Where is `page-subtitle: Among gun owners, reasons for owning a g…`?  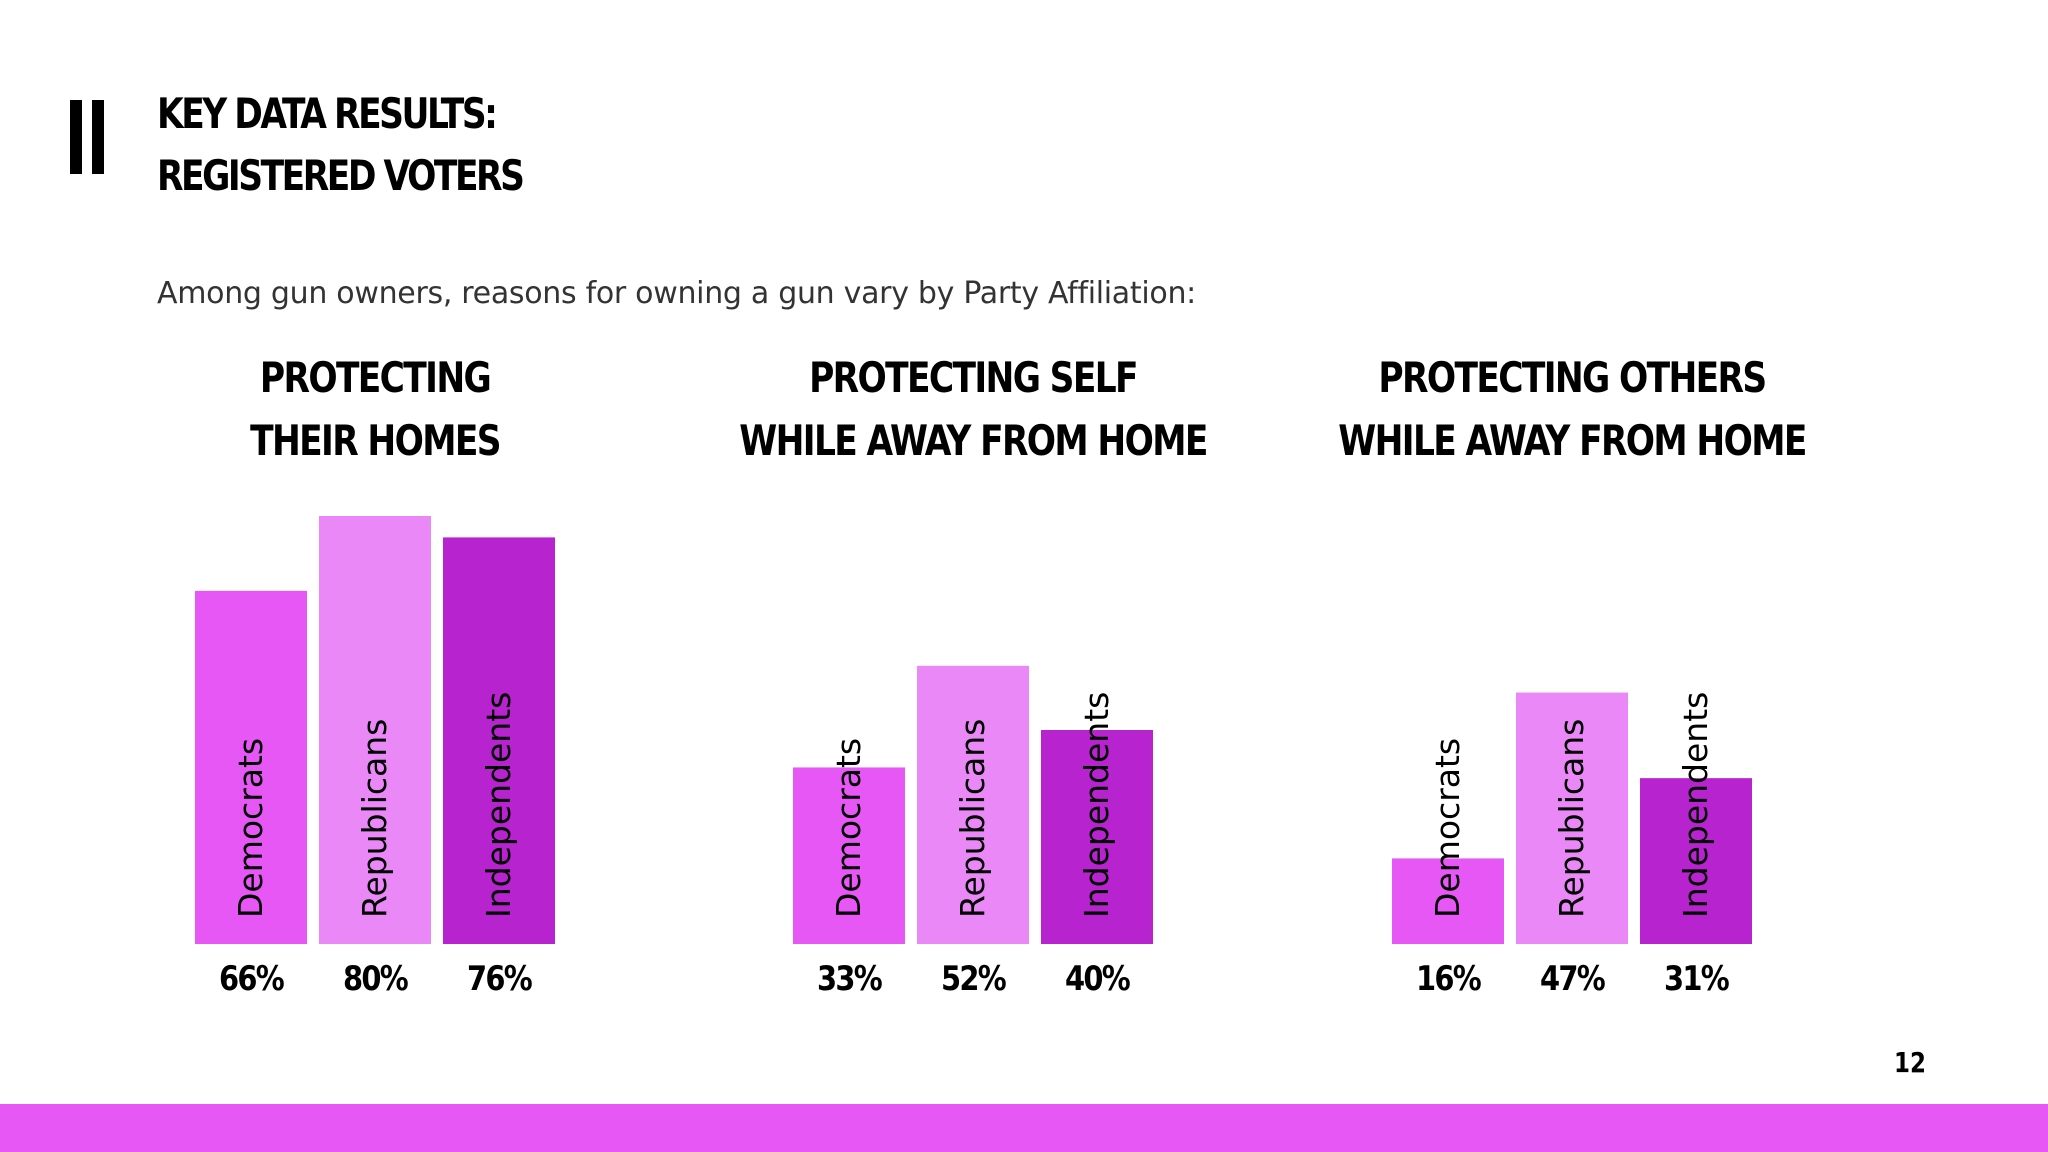 page-subtitle: Among gun owners, reasons for owning a g… is located at coordinates (676, 293).